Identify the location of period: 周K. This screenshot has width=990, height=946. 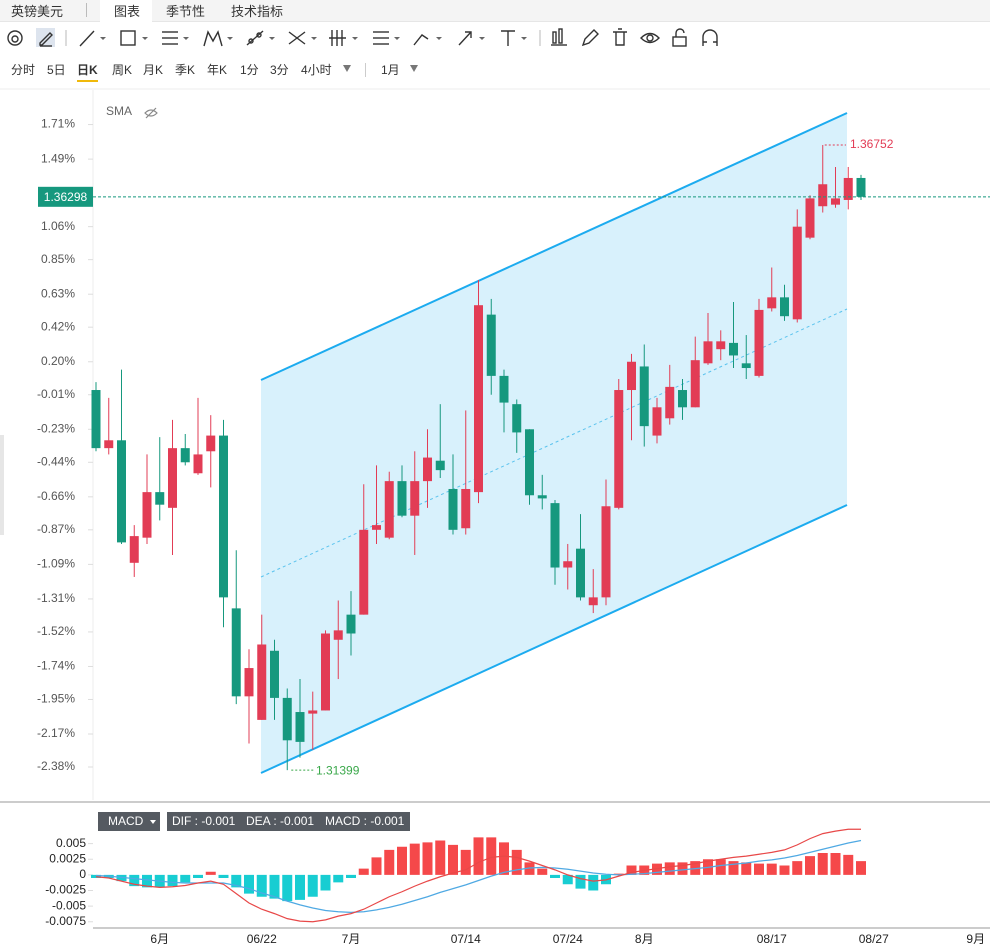
(122, 70).